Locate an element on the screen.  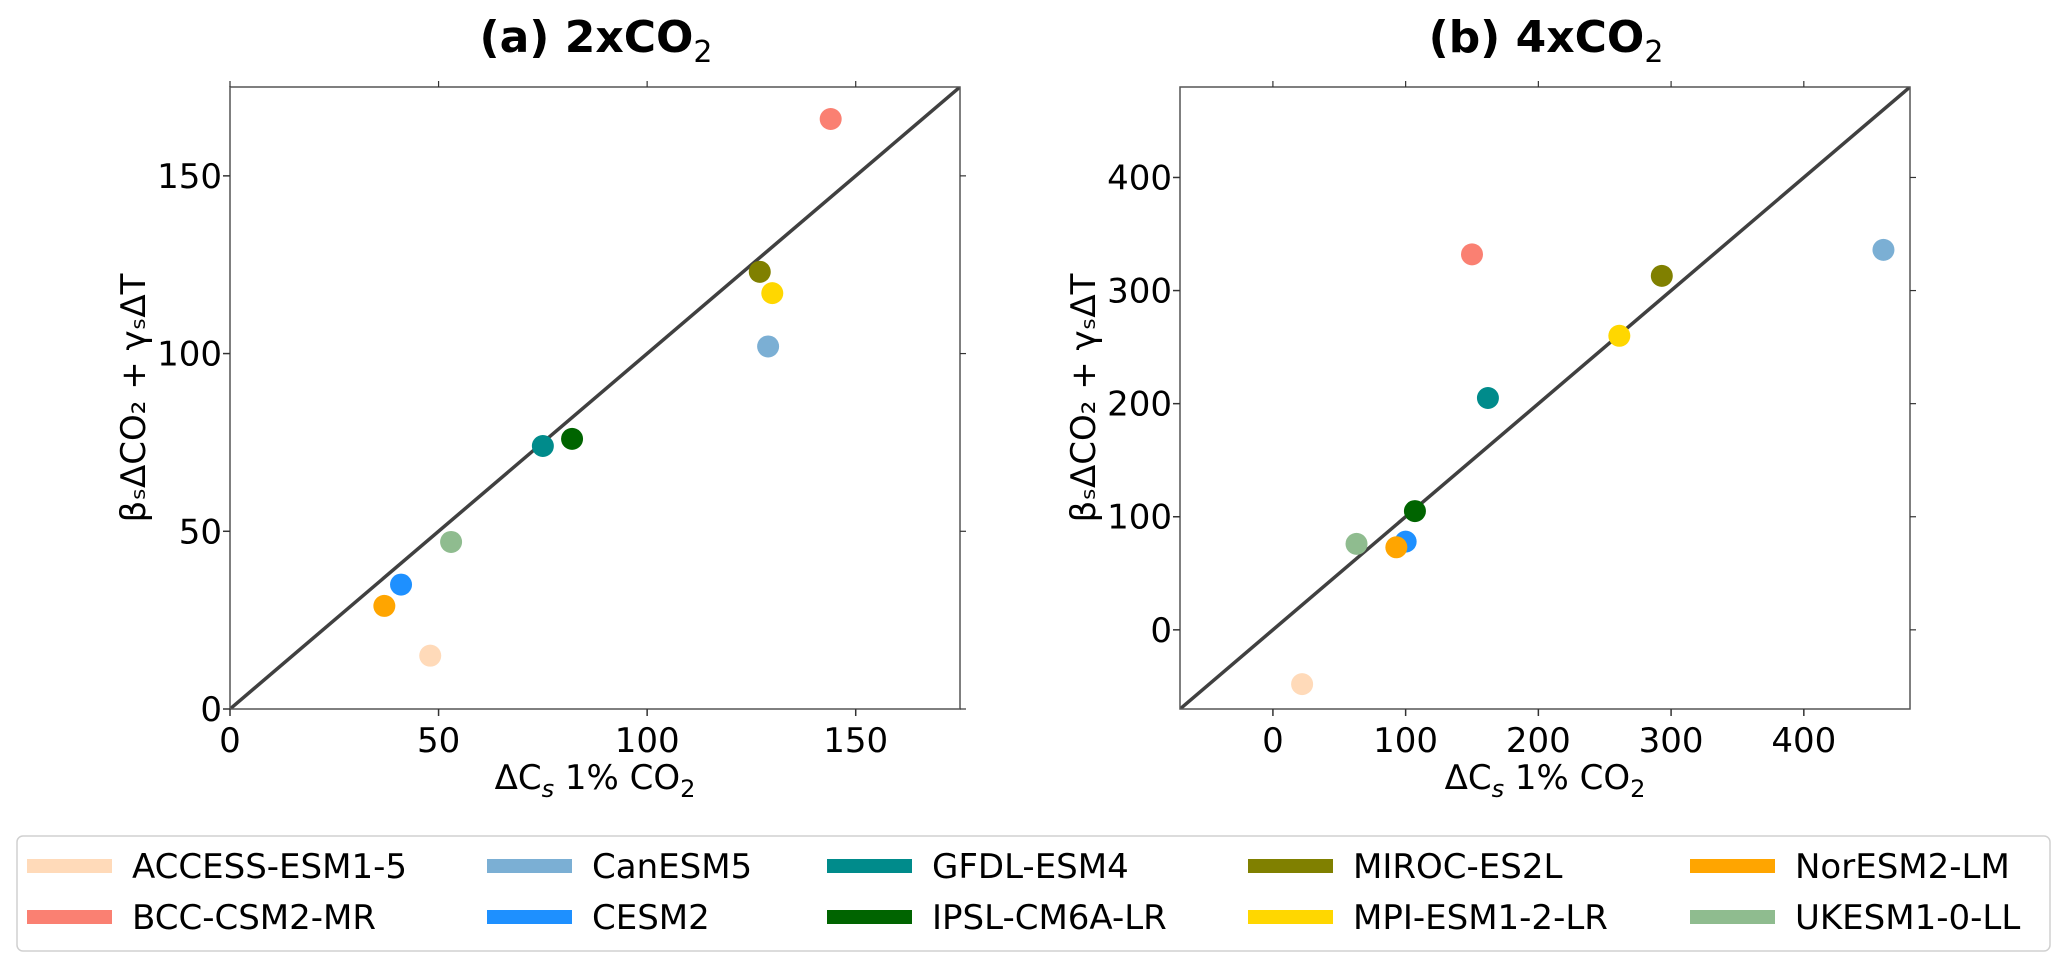
legend-label: GFDL-ESM4 is located at coordinates (1030, 867).